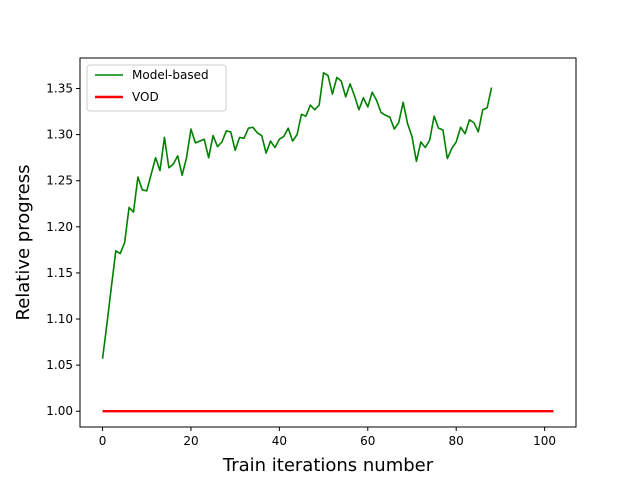 The width and height of the screenshot is (640, 480). What do you see at coordinates (59, 135) in the screenshot?
I see `y-tick-label: 1.30` at bounding box center [59, 135].